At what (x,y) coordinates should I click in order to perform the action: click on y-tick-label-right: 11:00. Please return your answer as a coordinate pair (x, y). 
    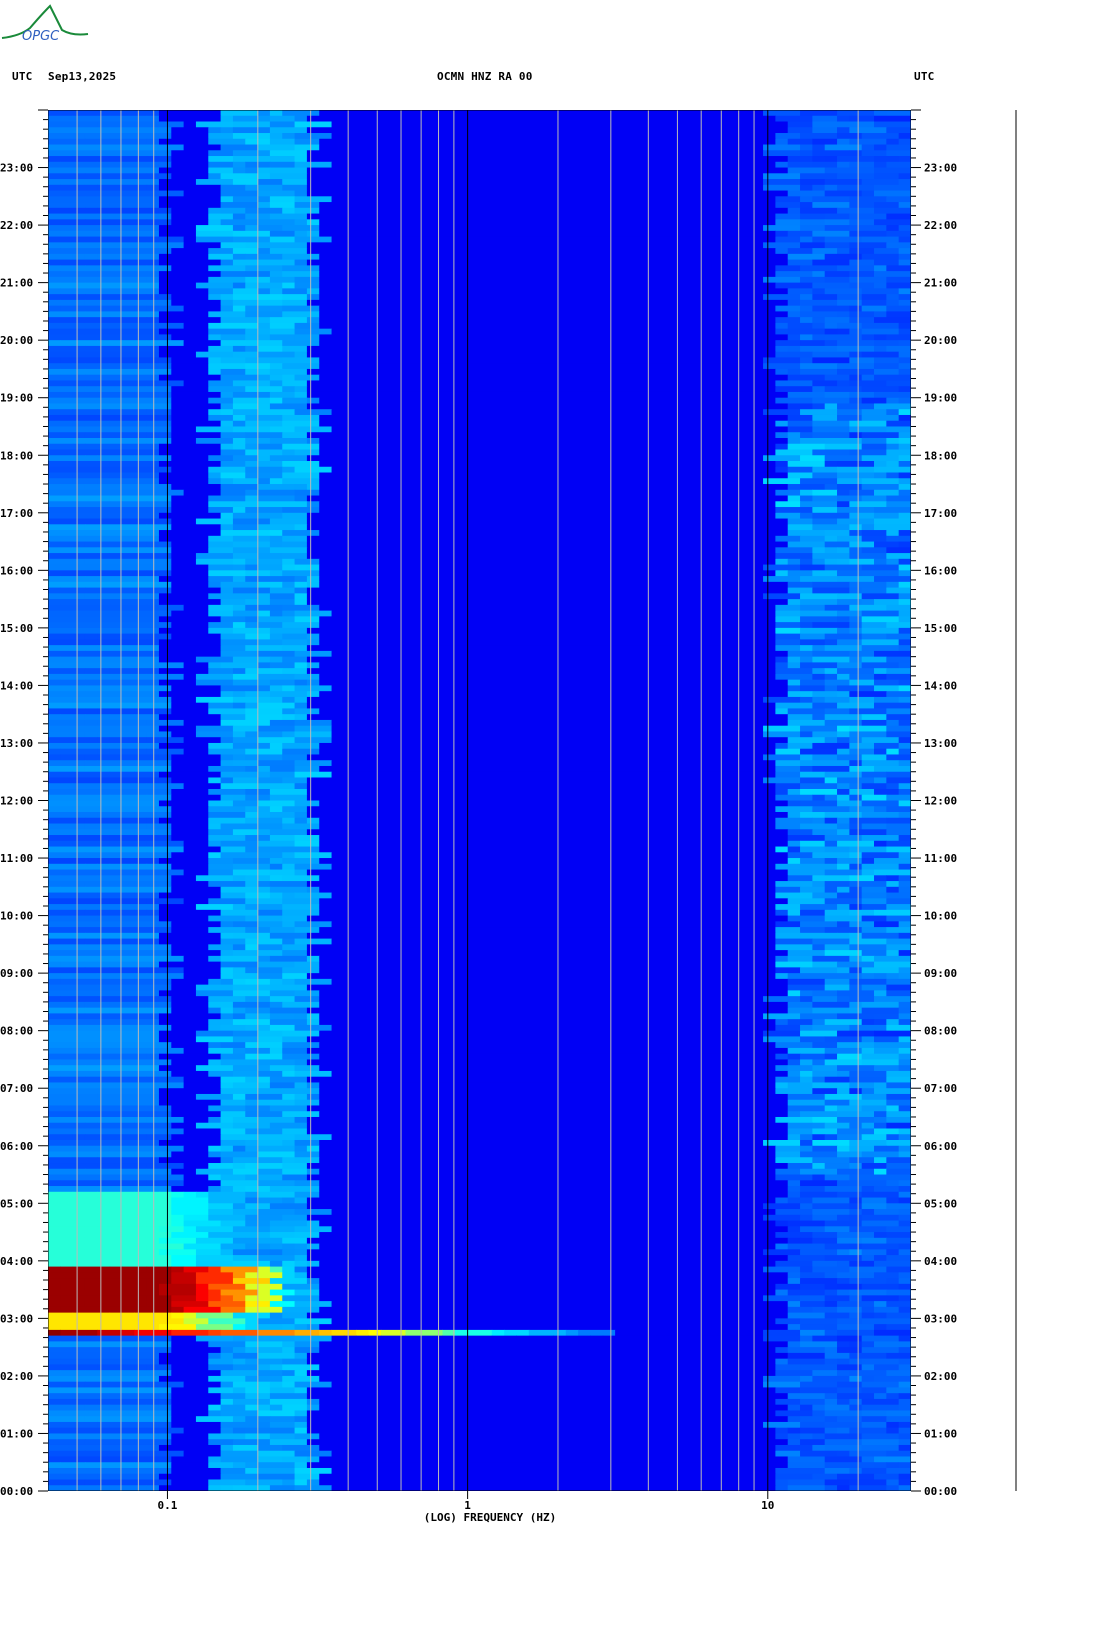
    Looking at the image, I should click on (940, 858).